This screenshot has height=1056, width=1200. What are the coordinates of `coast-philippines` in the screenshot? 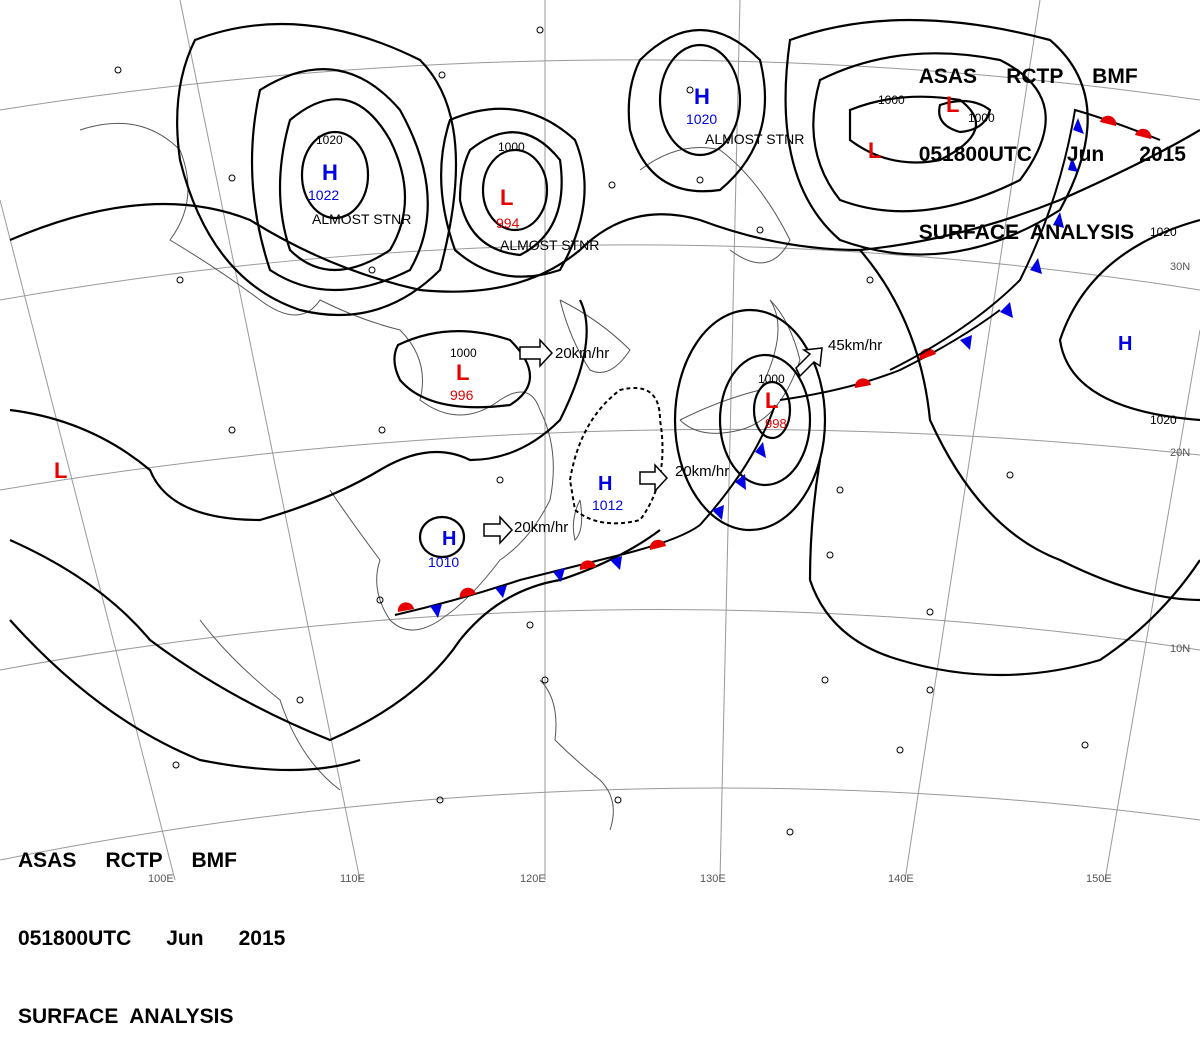 It's located at (576, 755).